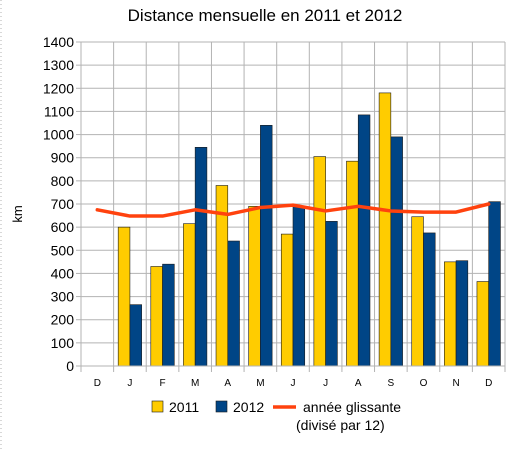  What do you see at coordinates (63, 227) in the screenshot?
I see `y-tick-label-600: 600` at bounding box center [63, 227].